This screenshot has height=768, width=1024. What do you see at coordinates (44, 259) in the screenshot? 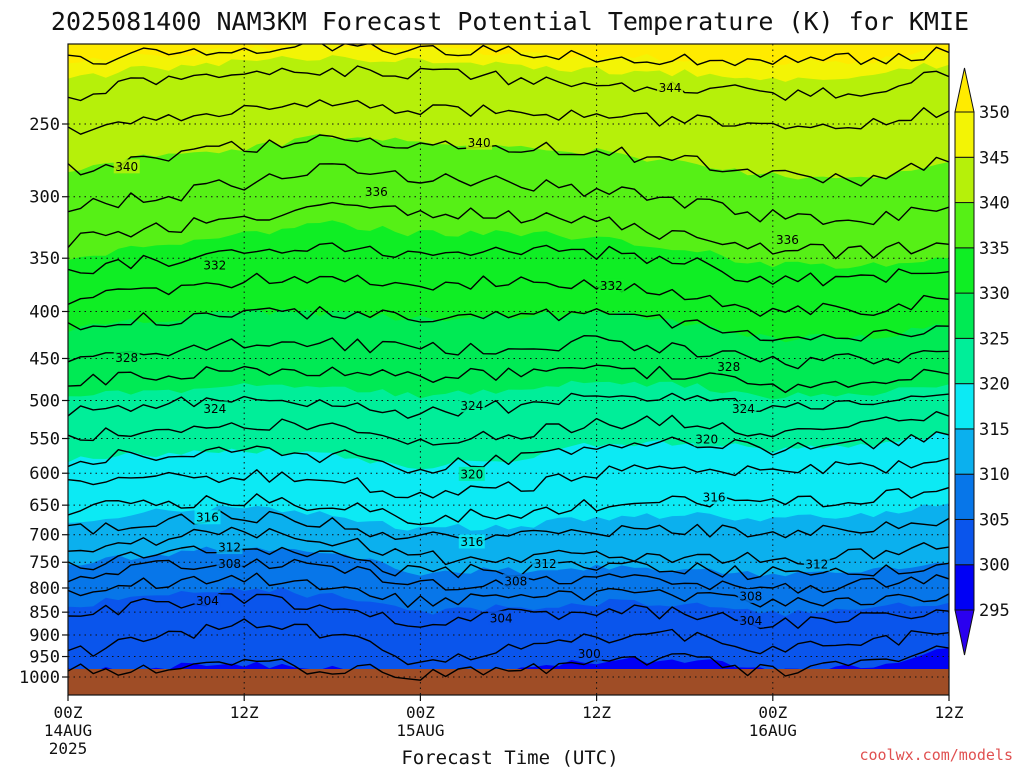
I see `y-tick-label: 350` at bounding box center [44, 259].